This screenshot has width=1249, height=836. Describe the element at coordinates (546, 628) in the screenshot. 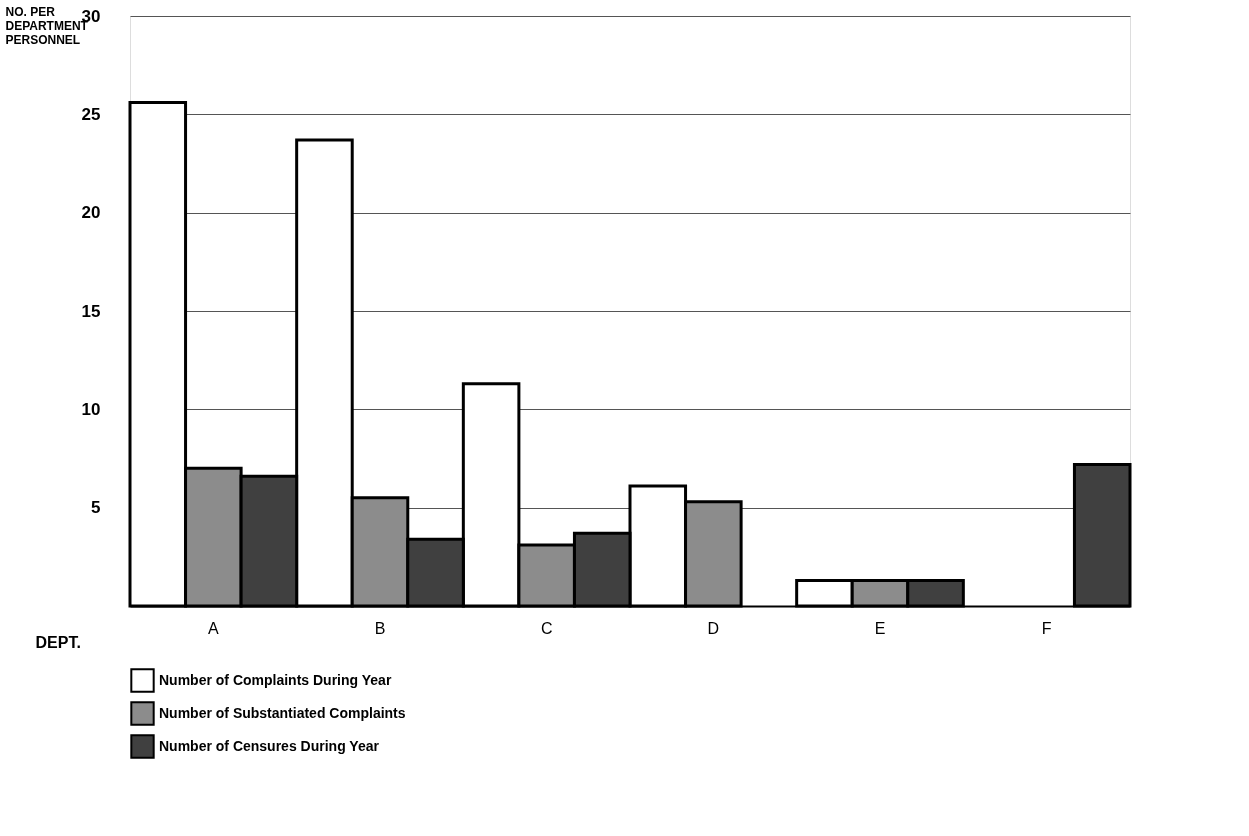

I see `x-tick-label: C` at that location.